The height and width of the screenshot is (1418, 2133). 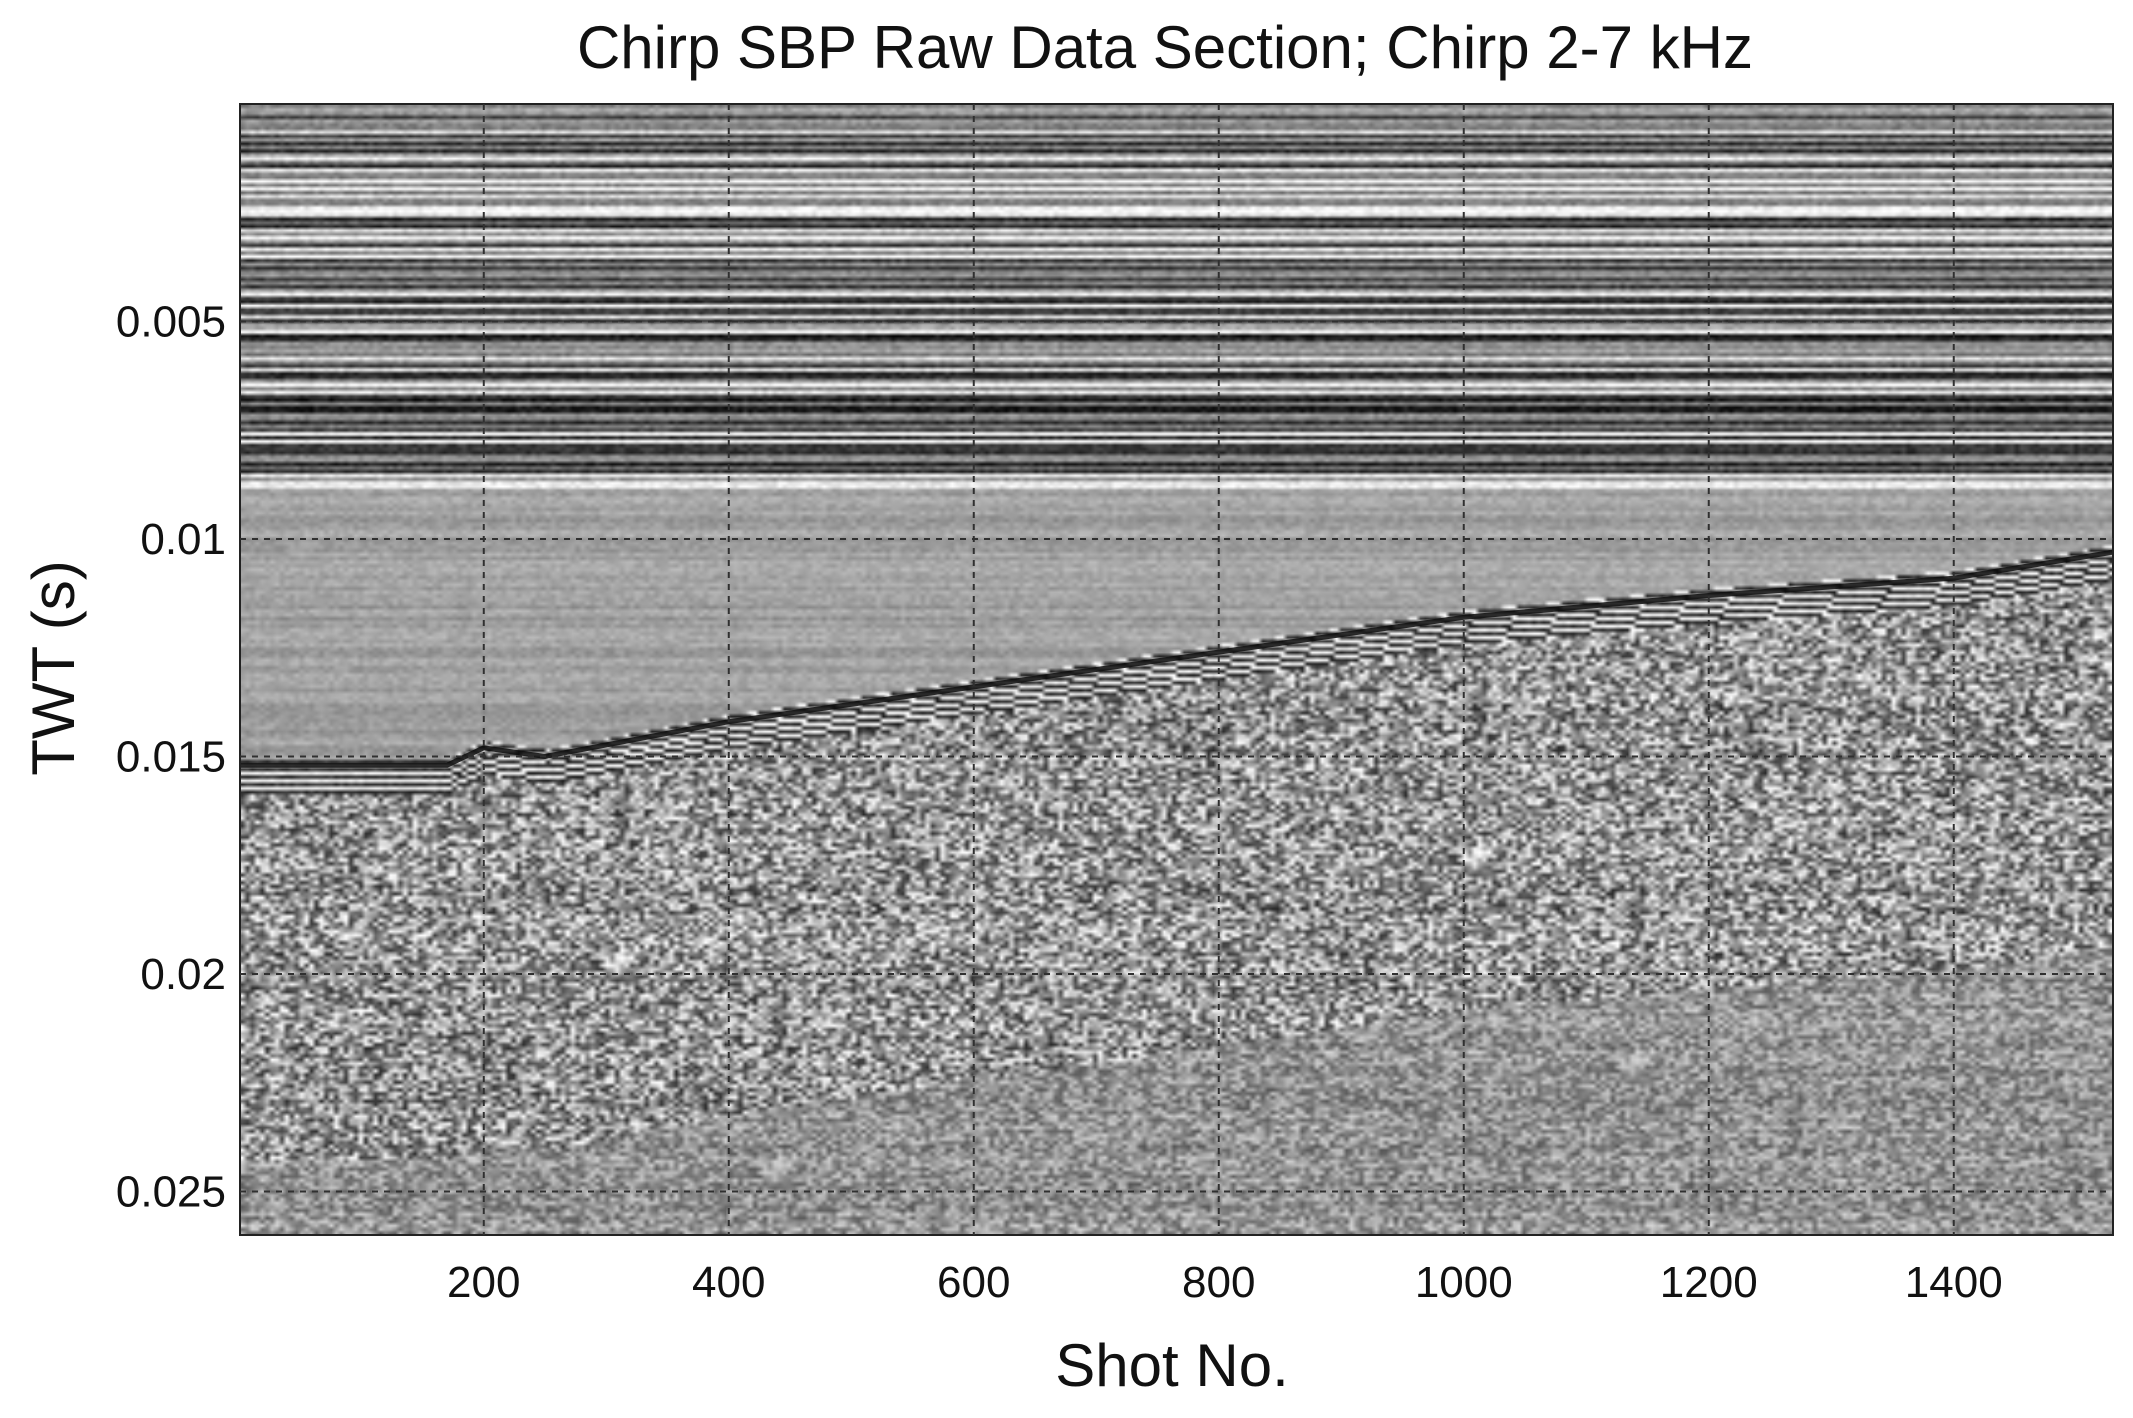 What do you see at coordinates (1171, 1365) in the screenshot?
I see `x-axis-label: Shot No.` at bounding box center [1171, 1365].